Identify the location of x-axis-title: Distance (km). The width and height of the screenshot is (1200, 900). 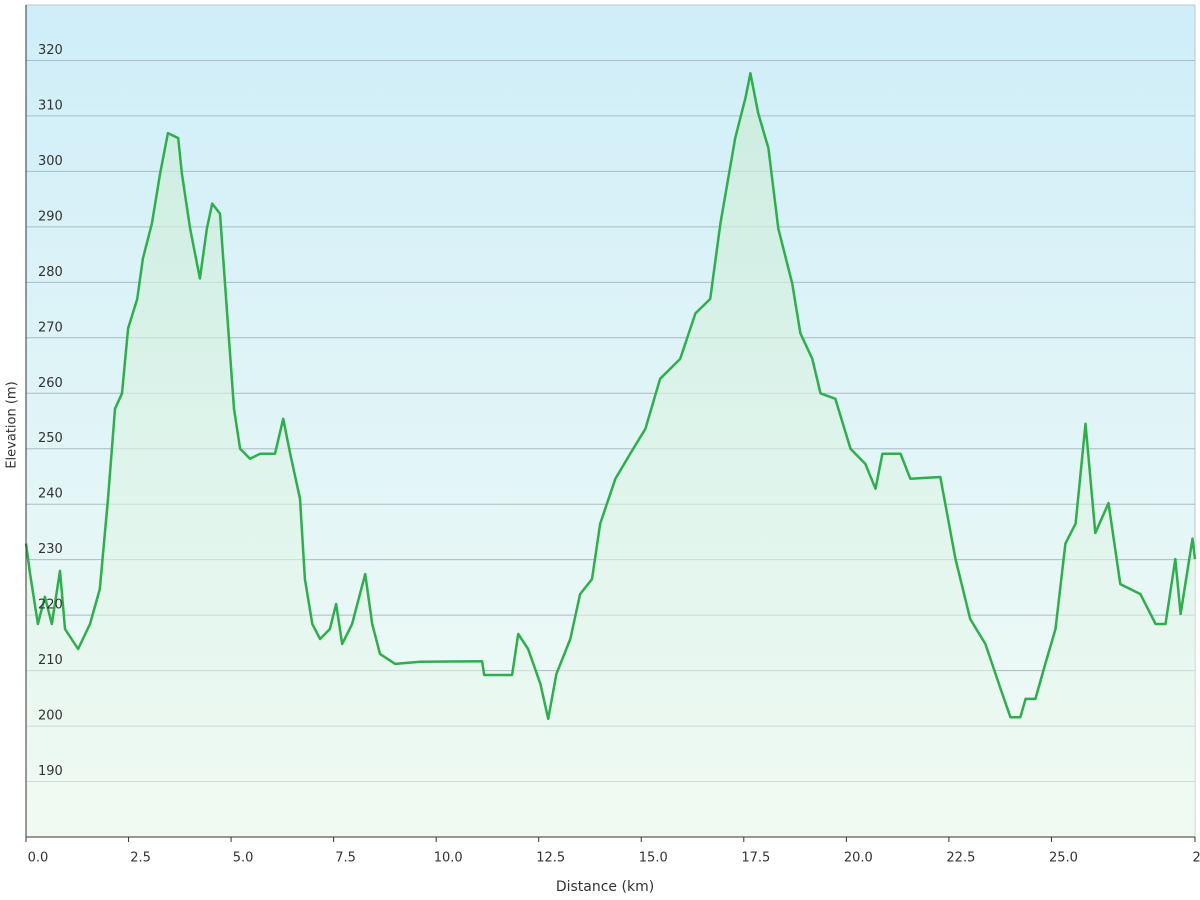
(605, 887).